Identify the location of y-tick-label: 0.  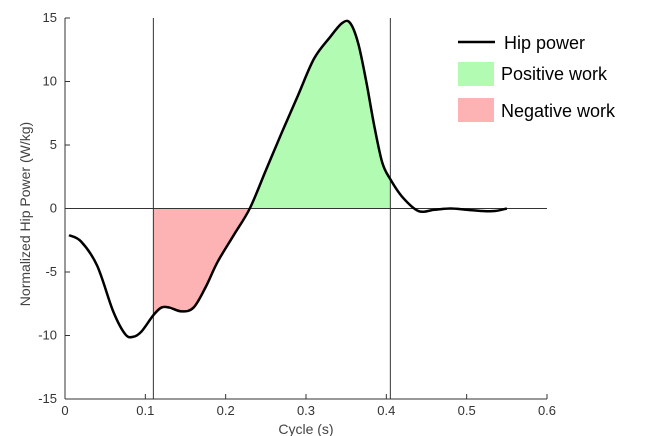
(53, 208).